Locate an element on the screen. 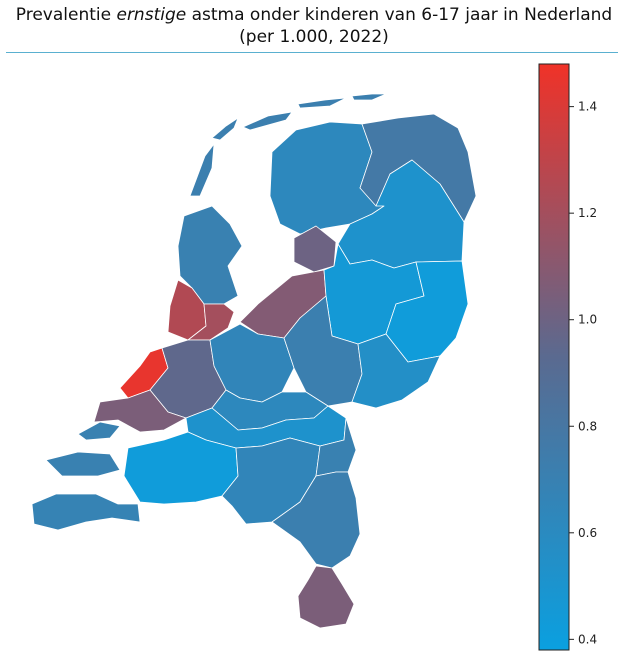  region-limburg-north is located at coordinates (316, 520).